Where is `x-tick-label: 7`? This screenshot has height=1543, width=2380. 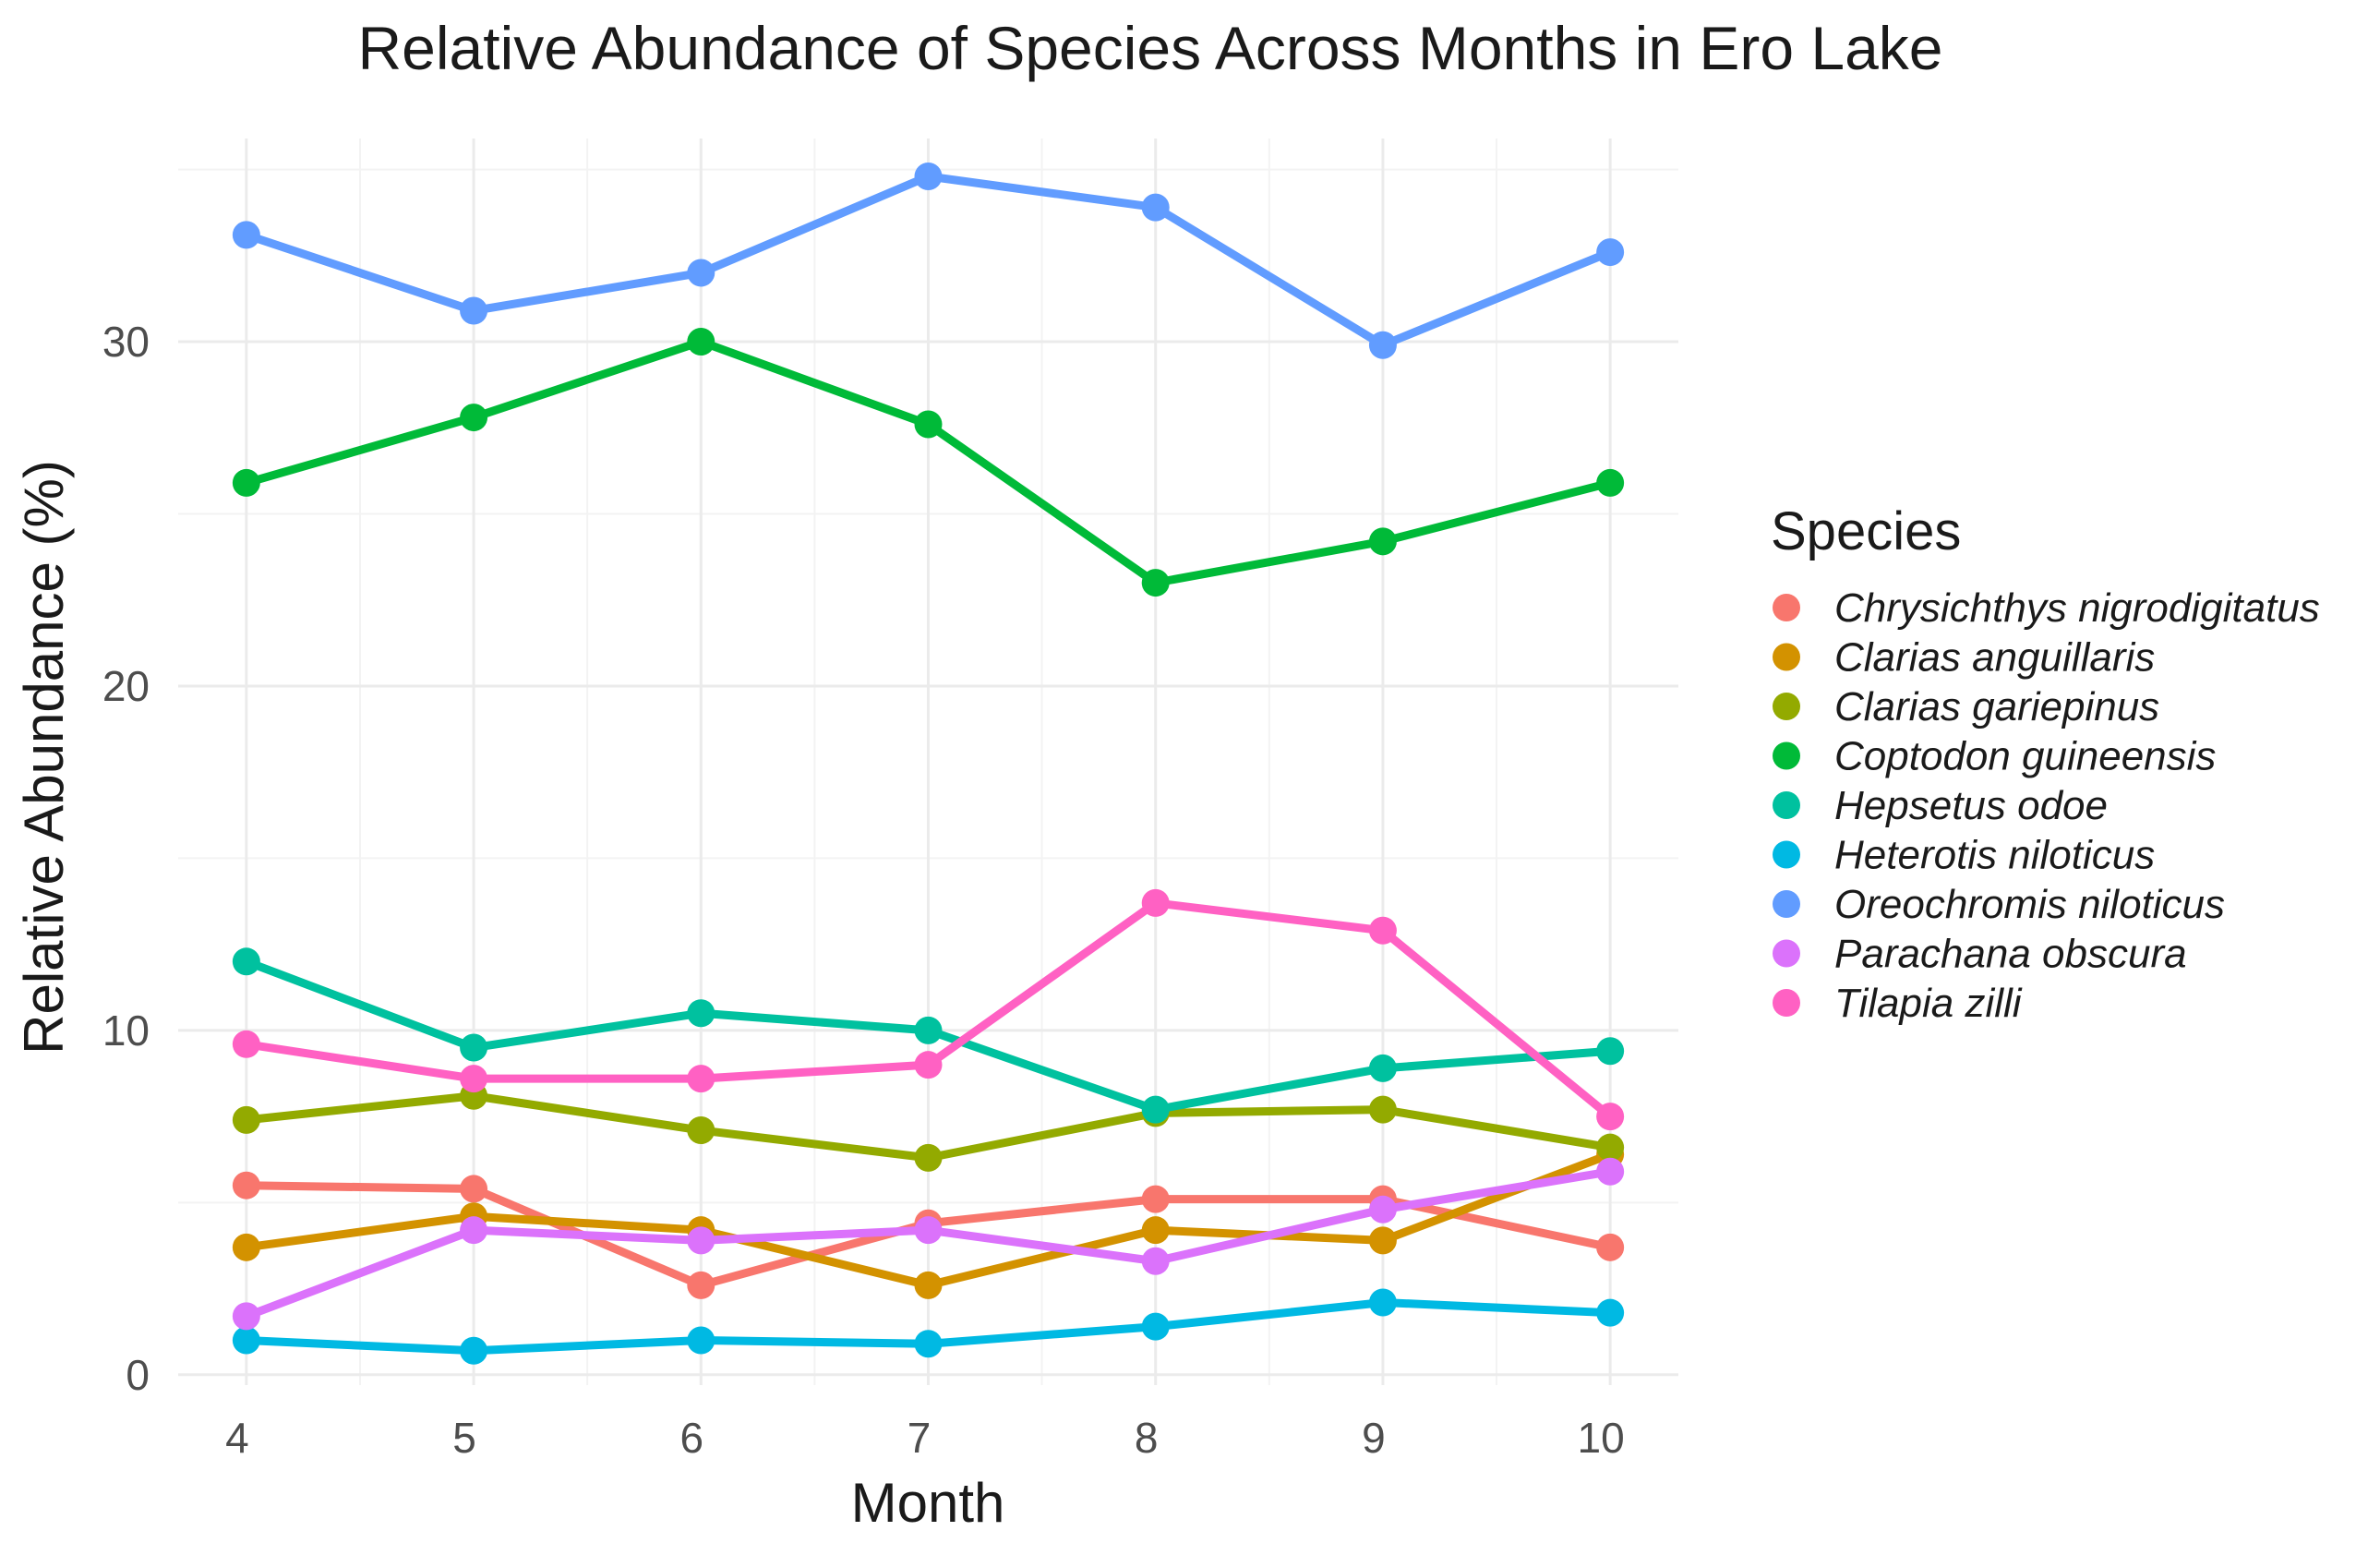 x-tick-label: 7 is located at coordinates (920, 1438).